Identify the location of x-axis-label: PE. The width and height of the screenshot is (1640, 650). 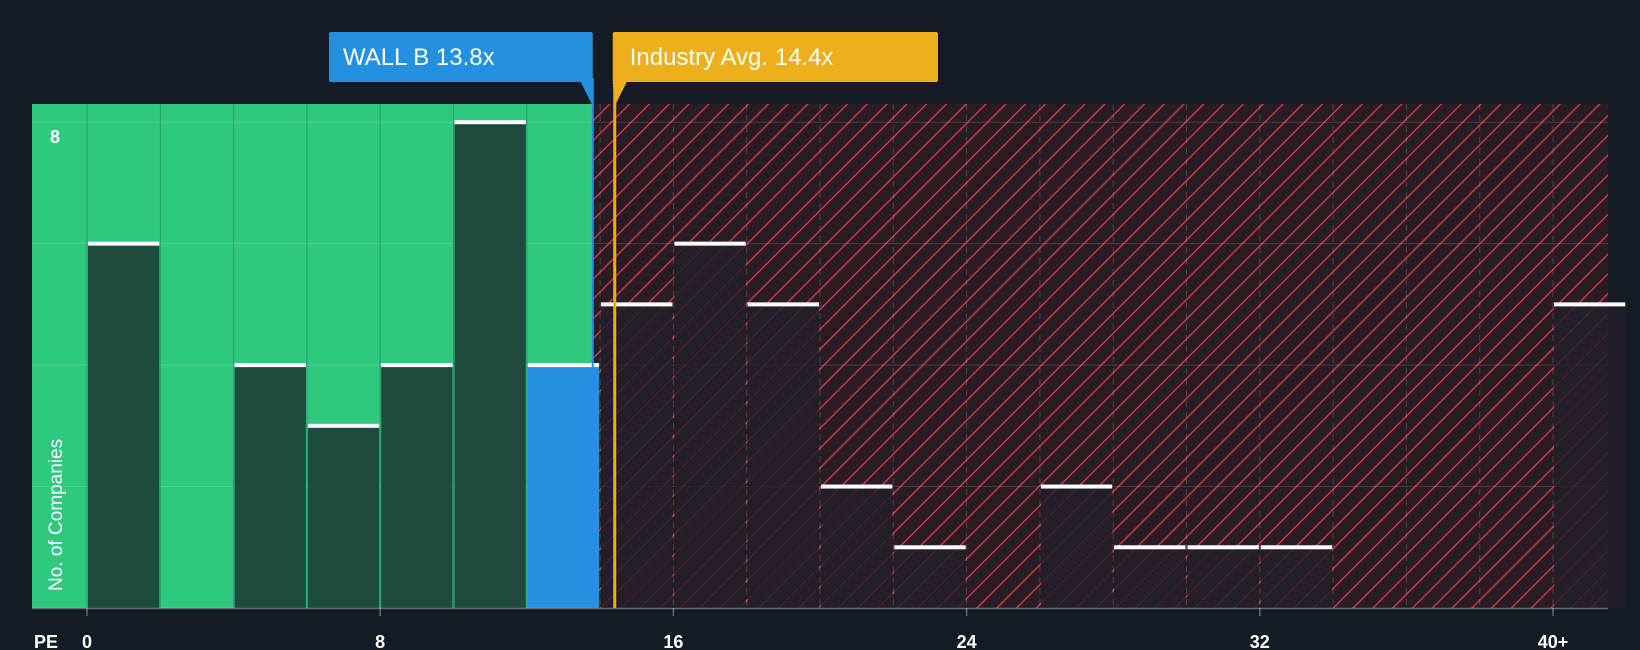
(46, 641).